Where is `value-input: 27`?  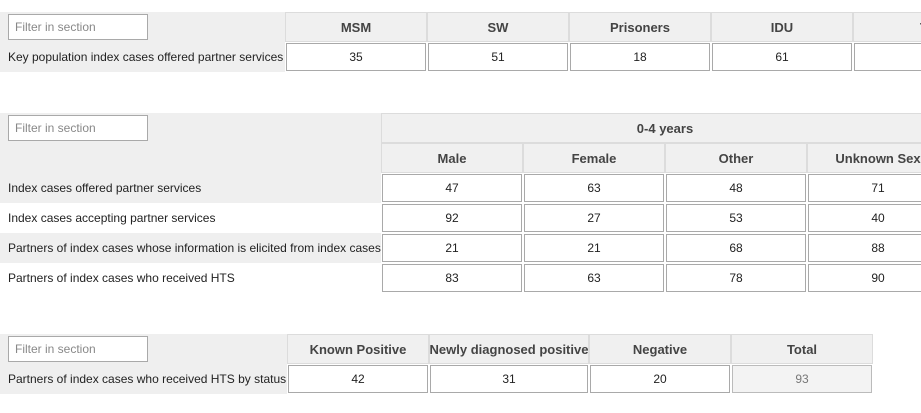
value-input: 27 is located at coordinates (594, 218).